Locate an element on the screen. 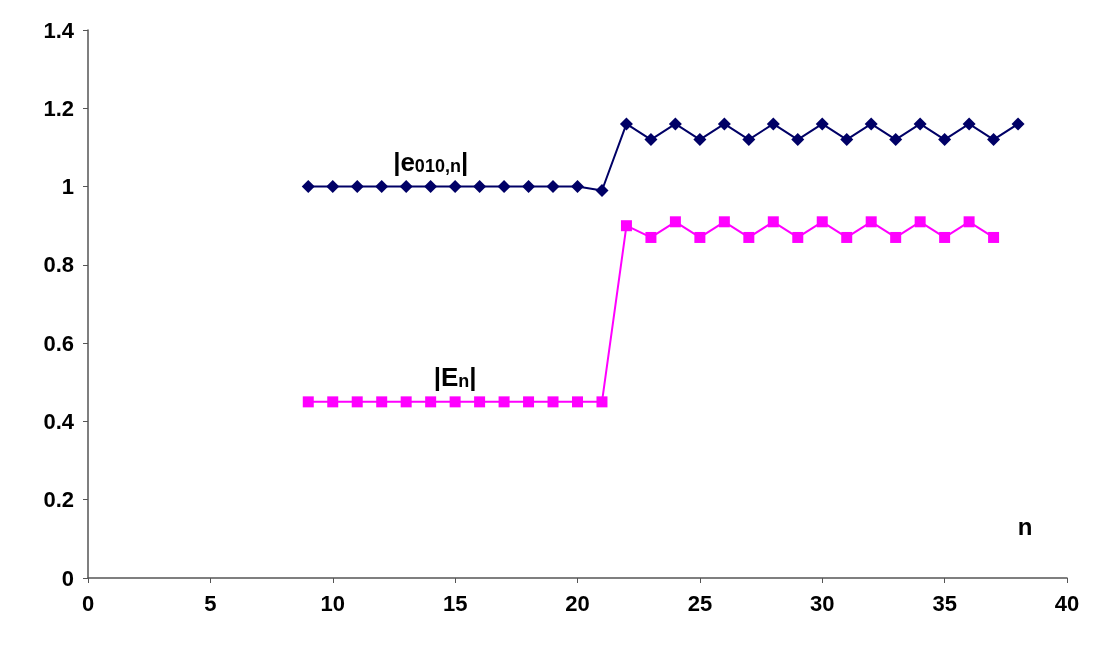  y-tick-label: 1 is located at coordinates (67, 187).